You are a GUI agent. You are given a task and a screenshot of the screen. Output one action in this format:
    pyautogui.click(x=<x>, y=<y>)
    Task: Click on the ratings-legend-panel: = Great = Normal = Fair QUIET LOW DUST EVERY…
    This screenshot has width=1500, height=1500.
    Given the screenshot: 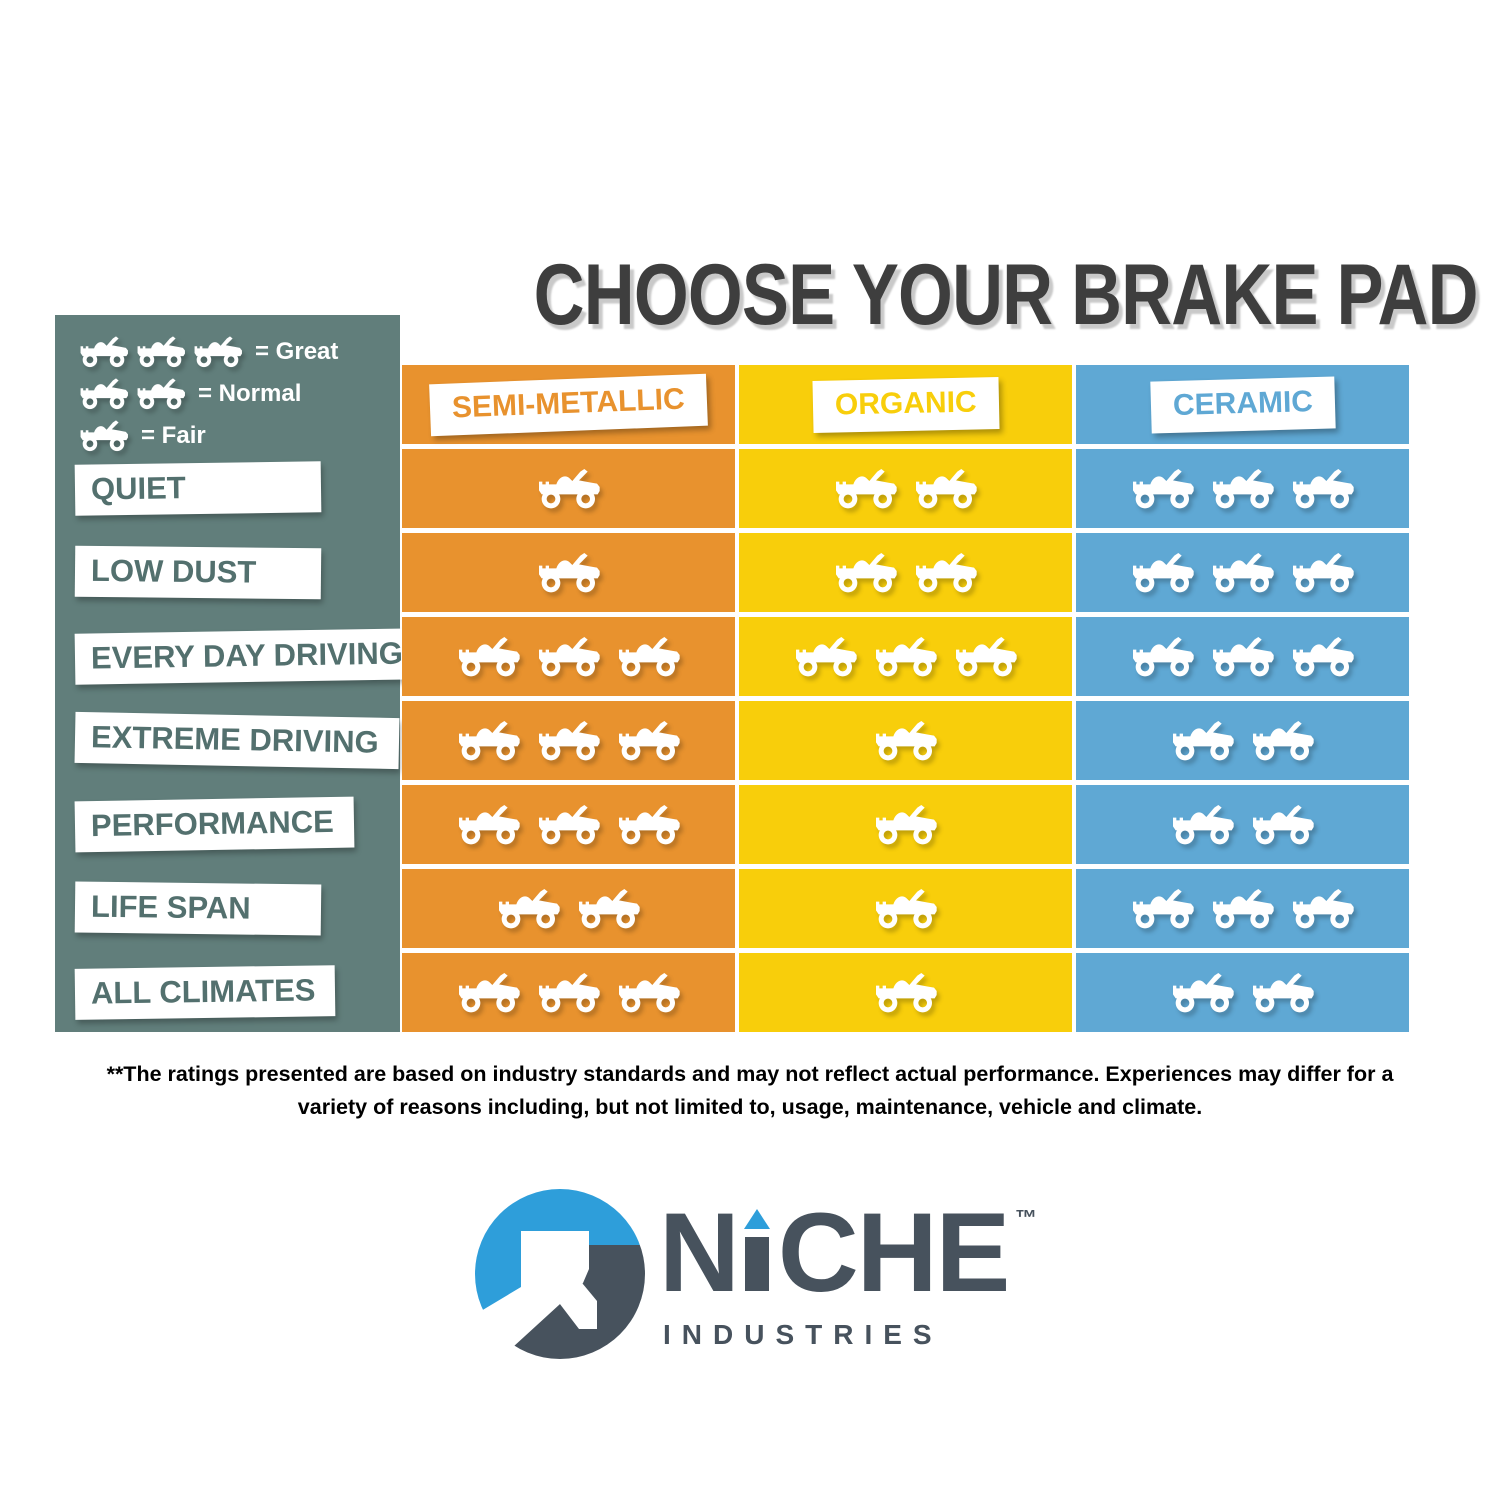 What is the action you would take?
    pyautogui.click(x=239, y=673)
    